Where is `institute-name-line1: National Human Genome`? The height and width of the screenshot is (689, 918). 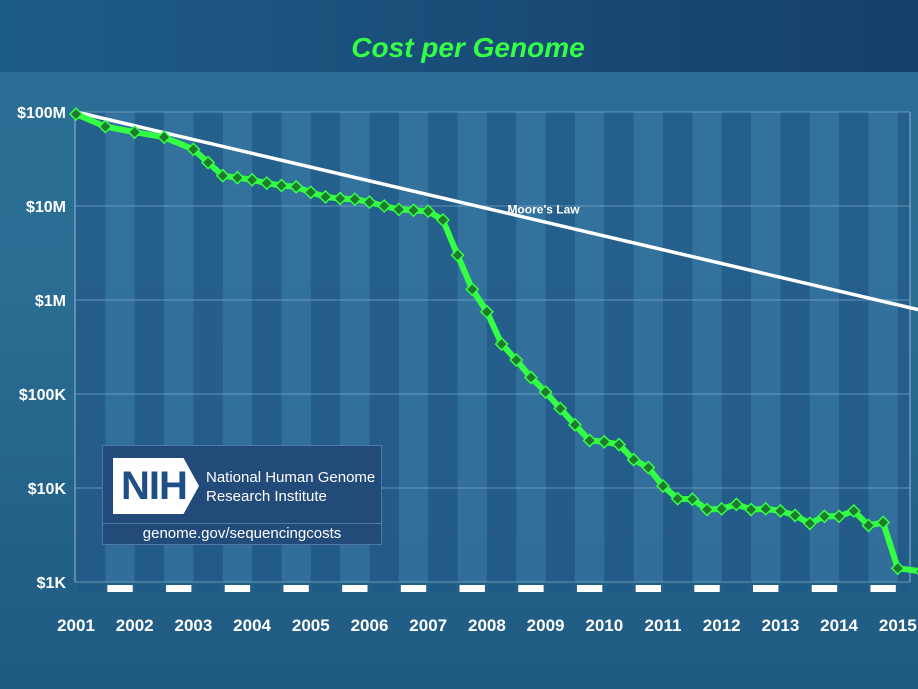 institute-name-line1: National Human Genome is located at coordinates (291, 477).